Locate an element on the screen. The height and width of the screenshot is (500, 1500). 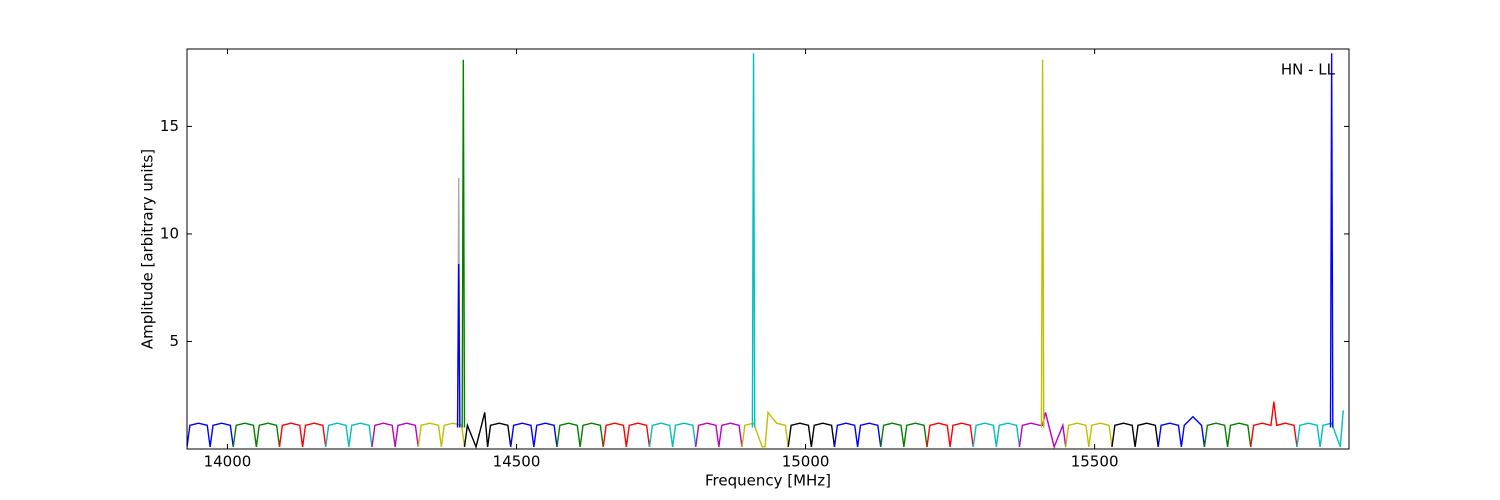
x-tick-label: 15500 is located at coordinates (1095, 462).